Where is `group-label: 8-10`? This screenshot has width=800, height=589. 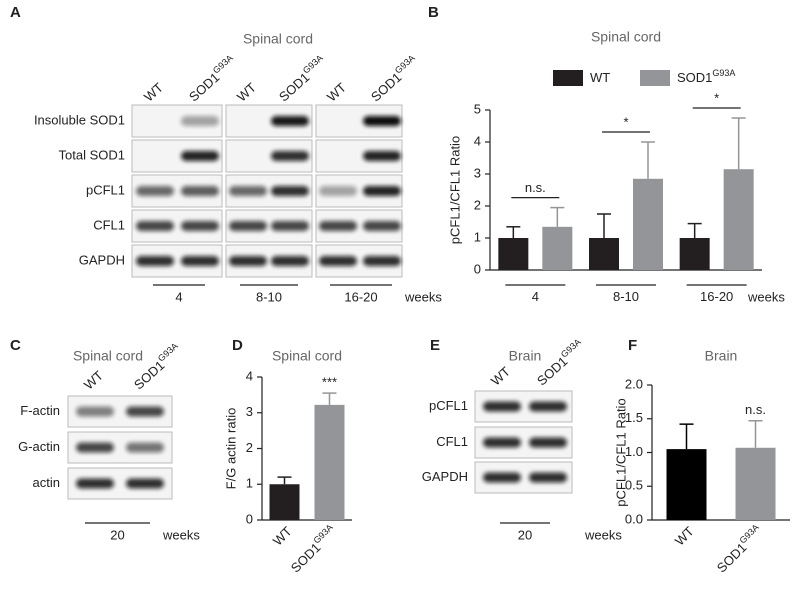
group-label: 8-10 is located at coordinates (269, 296).